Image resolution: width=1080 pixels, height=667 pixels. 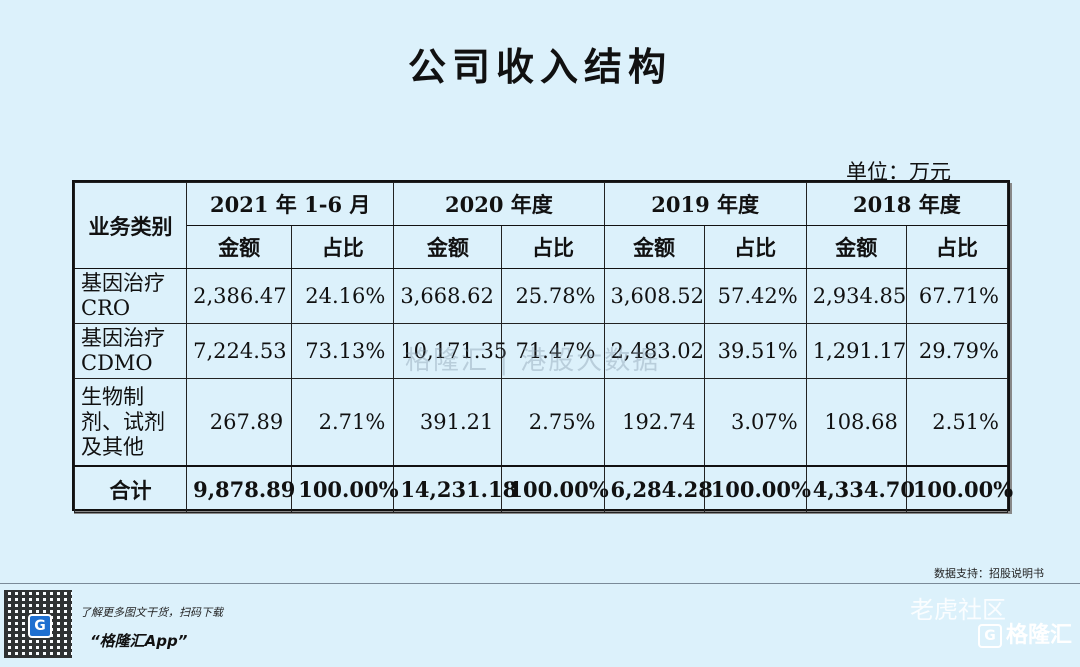 What do you see at coordinates (958, 610) in the screenshot?
I see `laohu-watermark: 老虎社区` at bounding box center [958, 610].